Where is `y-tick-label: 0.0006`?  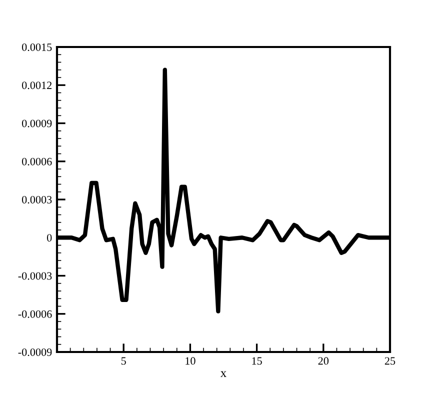
y-tick-label: 0.0006 is located at coordinates (37, 162).